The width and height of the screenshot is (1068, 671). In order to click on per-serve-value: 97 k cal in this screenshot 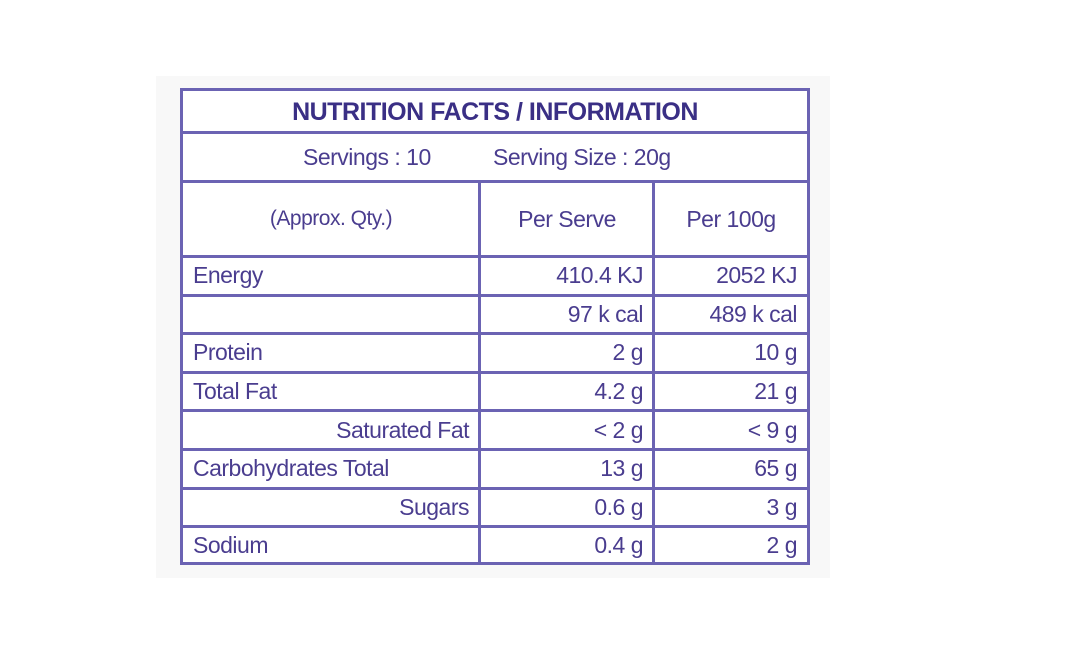, I will do `click(605, 313)`.